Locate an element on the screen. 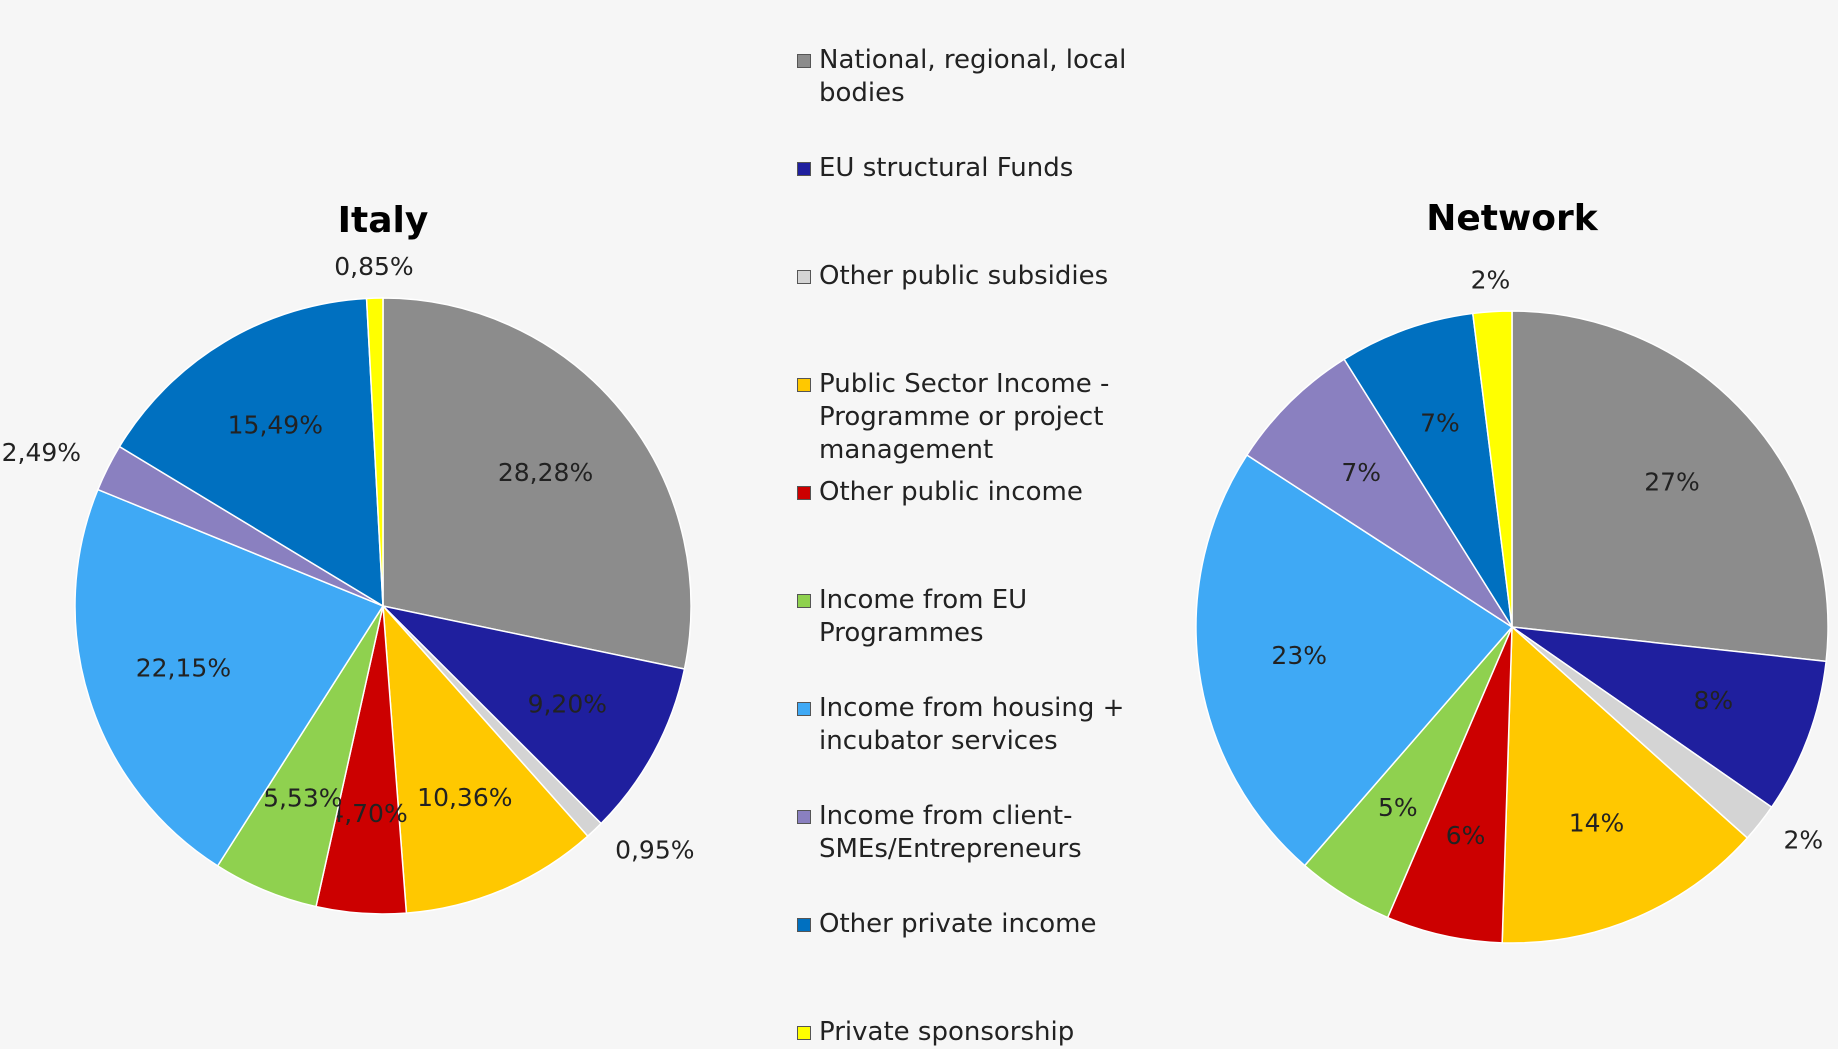  data-label: 0,85% is located at coordinates (373, 266).